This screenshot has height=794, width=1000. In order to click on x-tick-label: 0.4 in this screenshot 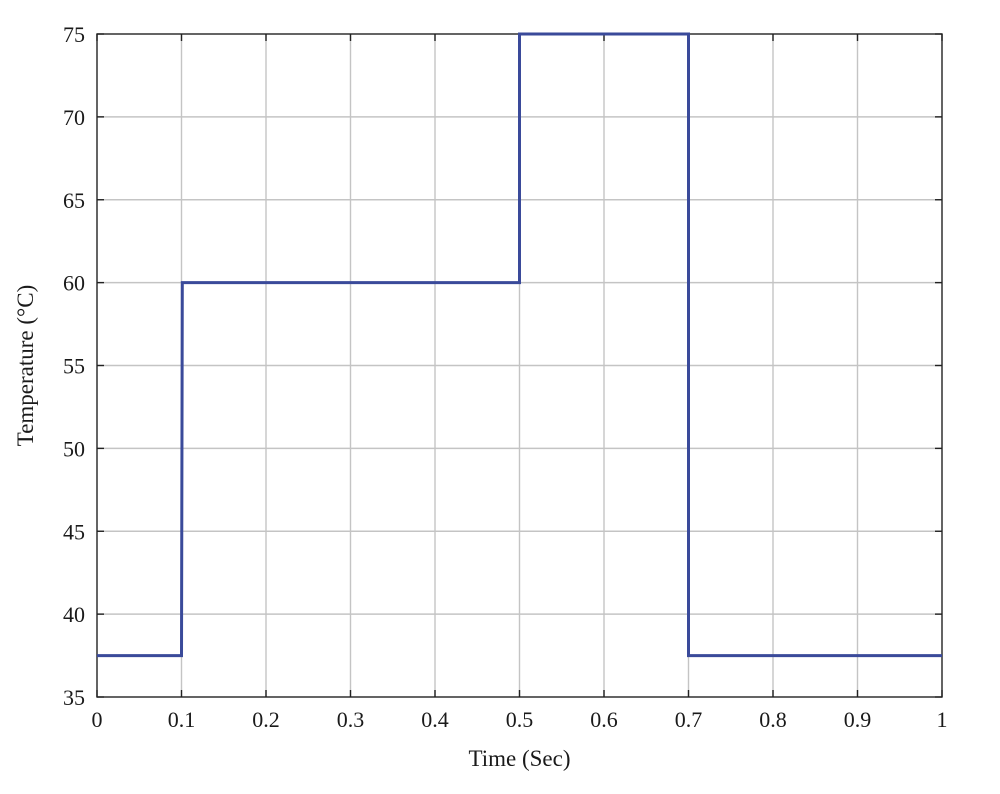, I will do `click(435, 719)`.